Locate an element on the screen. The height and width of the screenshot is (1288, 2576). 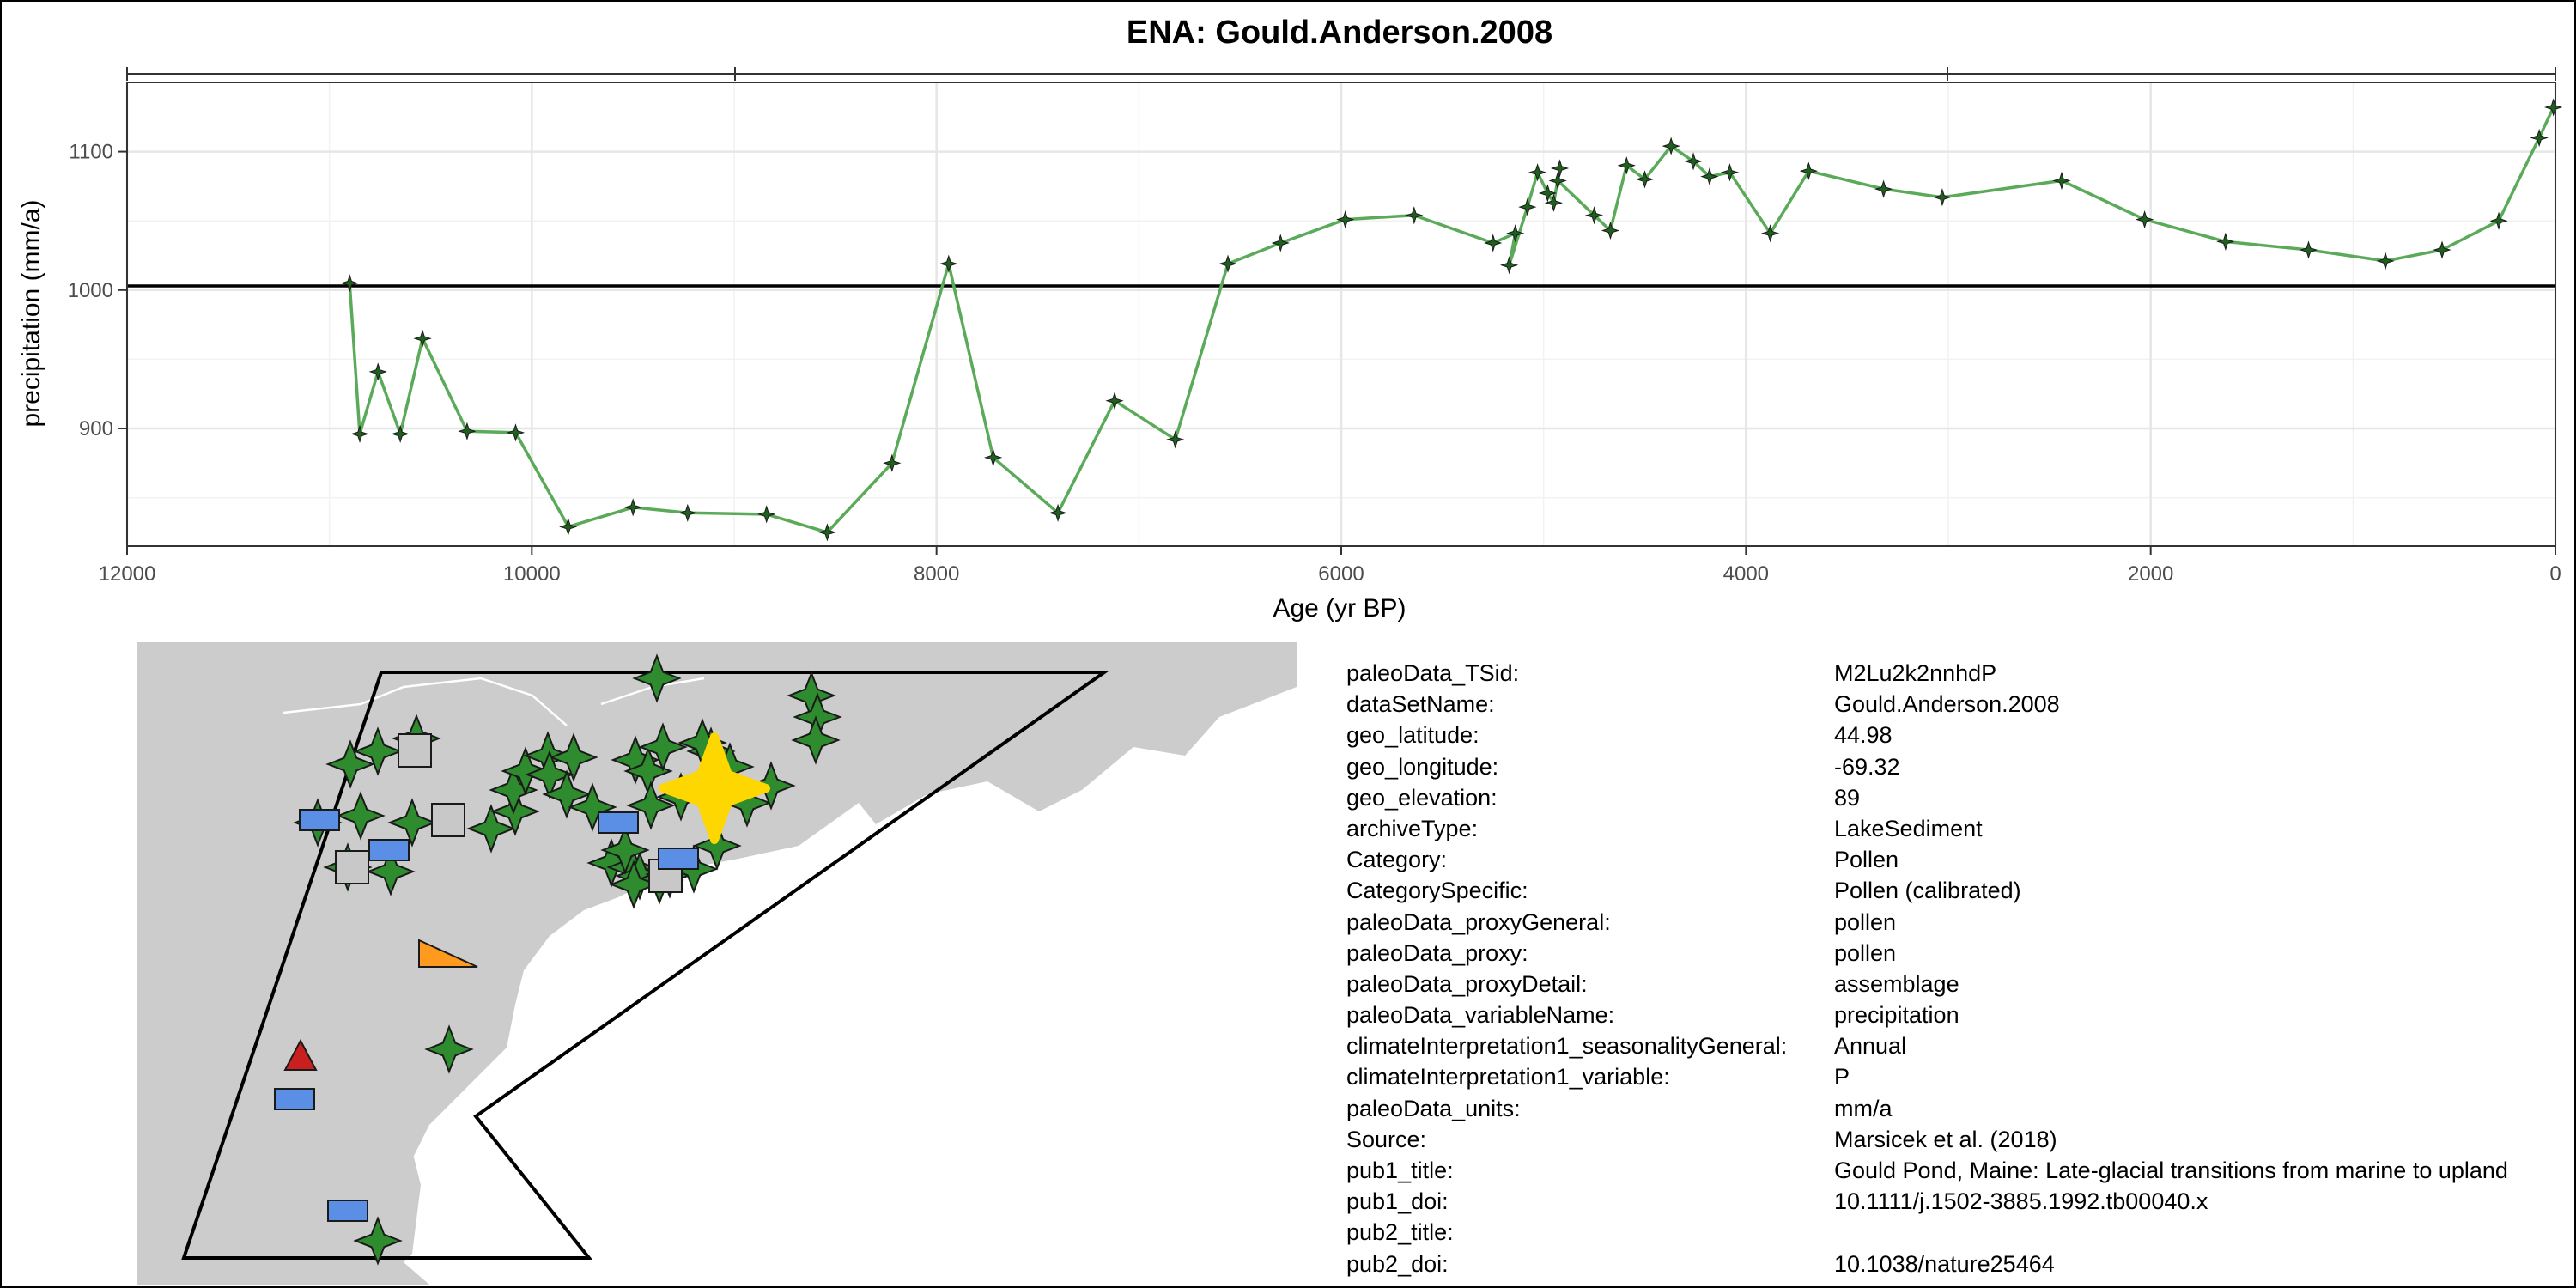
metadata-value: 10.1038/nature25464 is located at coordinates (1945, 1263).